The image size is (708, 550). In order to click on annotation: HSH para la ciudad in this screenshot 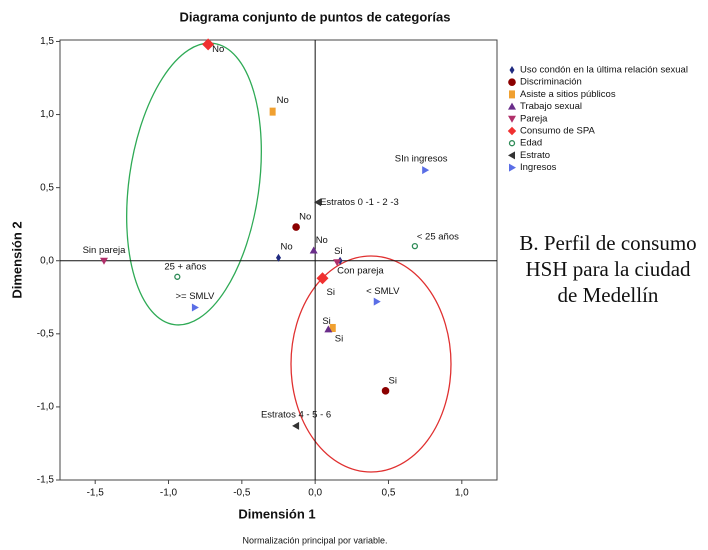, I will do `click(608, 269)`.